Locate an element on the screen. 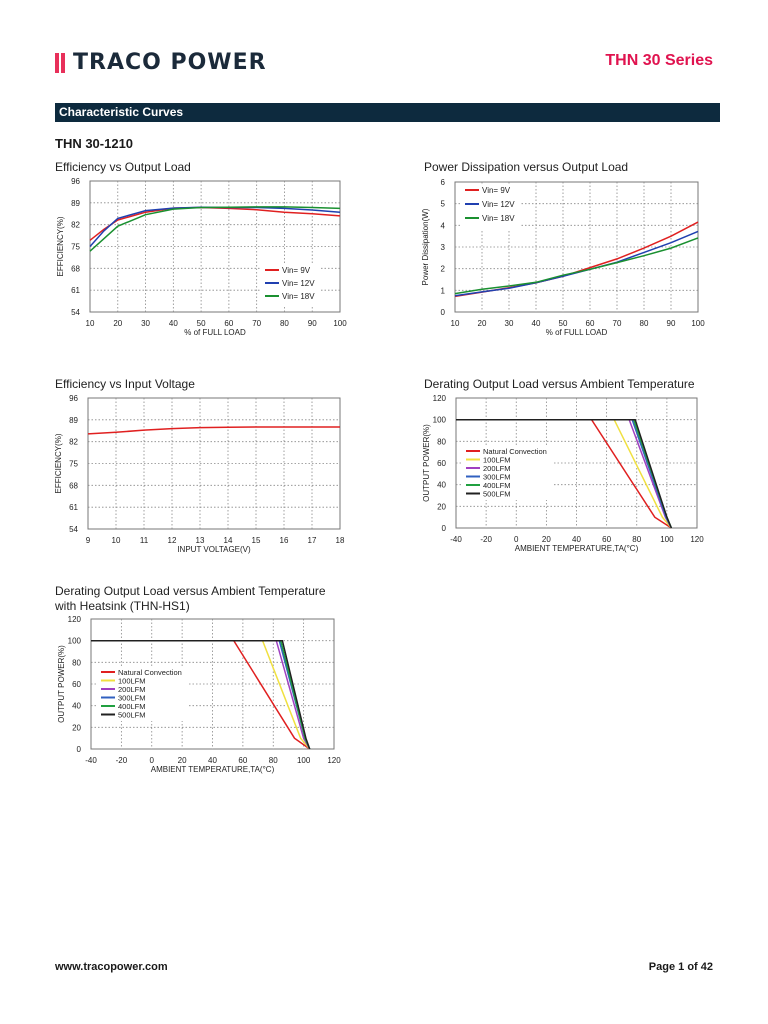 This screenshot has width=768, height=1024. x-tick-label: 18 is located at coordinates (340, 540).